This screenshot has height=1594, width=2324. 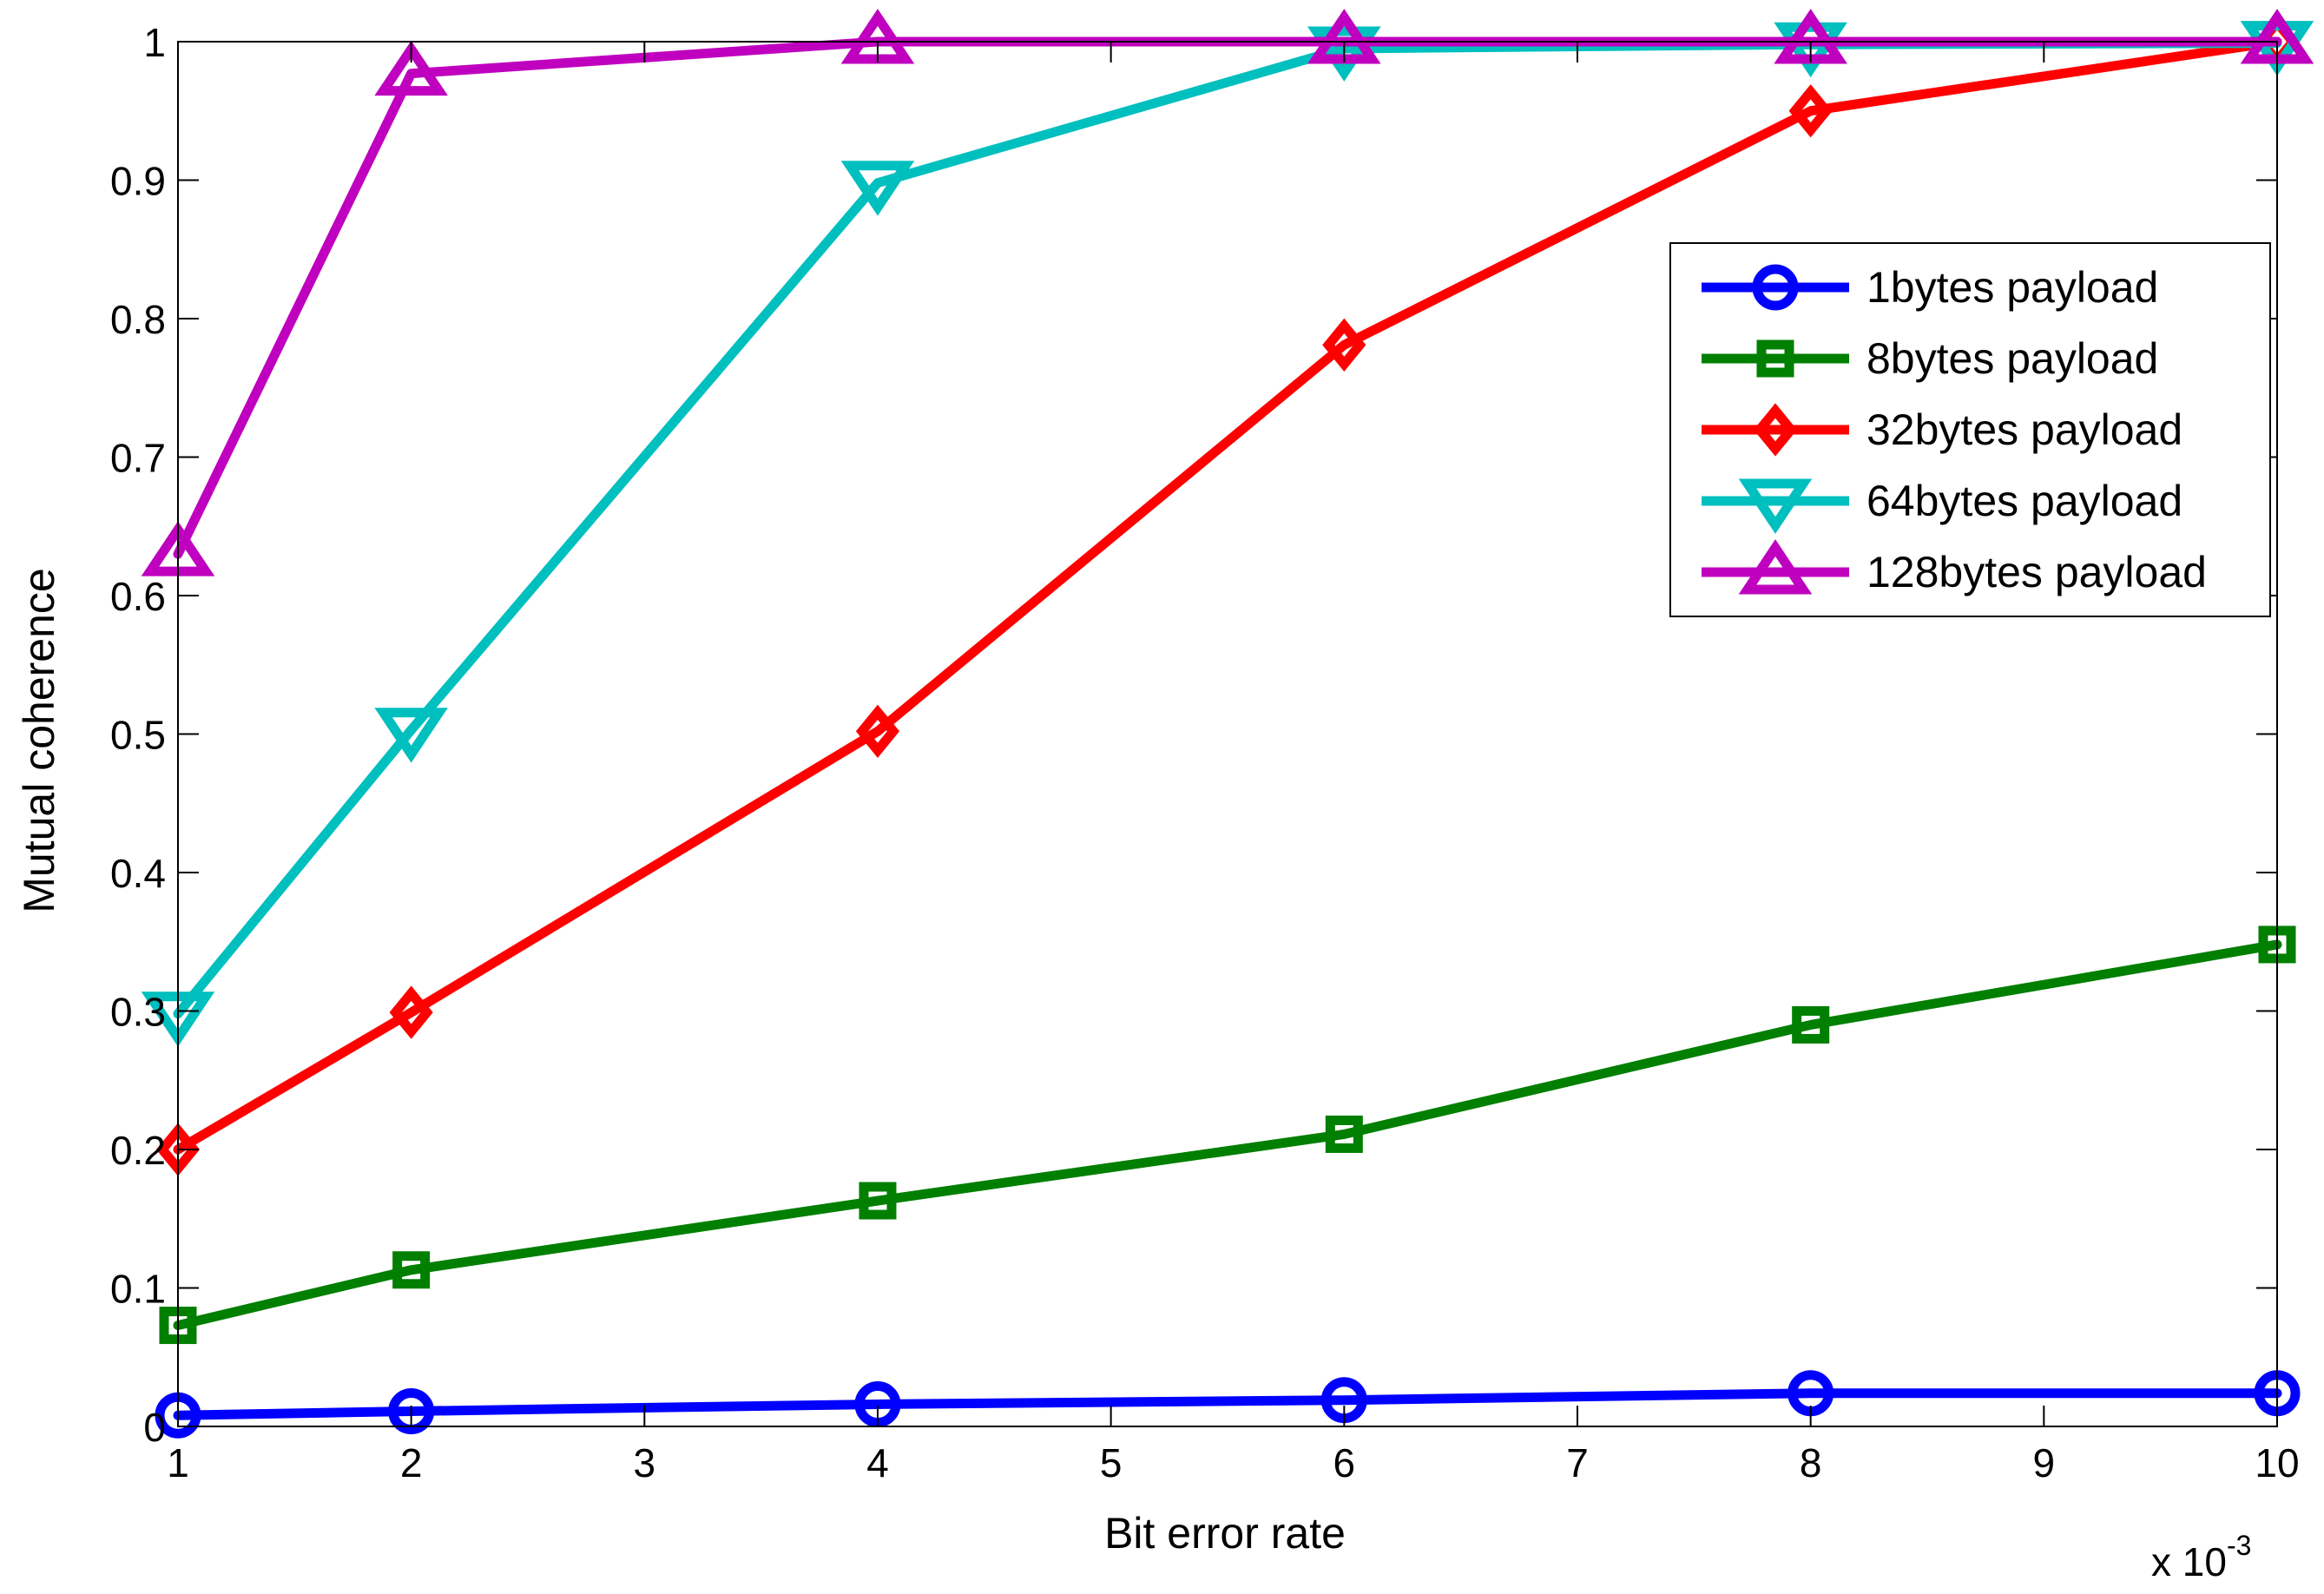 What do you see at coordinates (878, 1462) in the screenshot?
I see `x-tick-label: 4` at bounding box center [878, 1462].